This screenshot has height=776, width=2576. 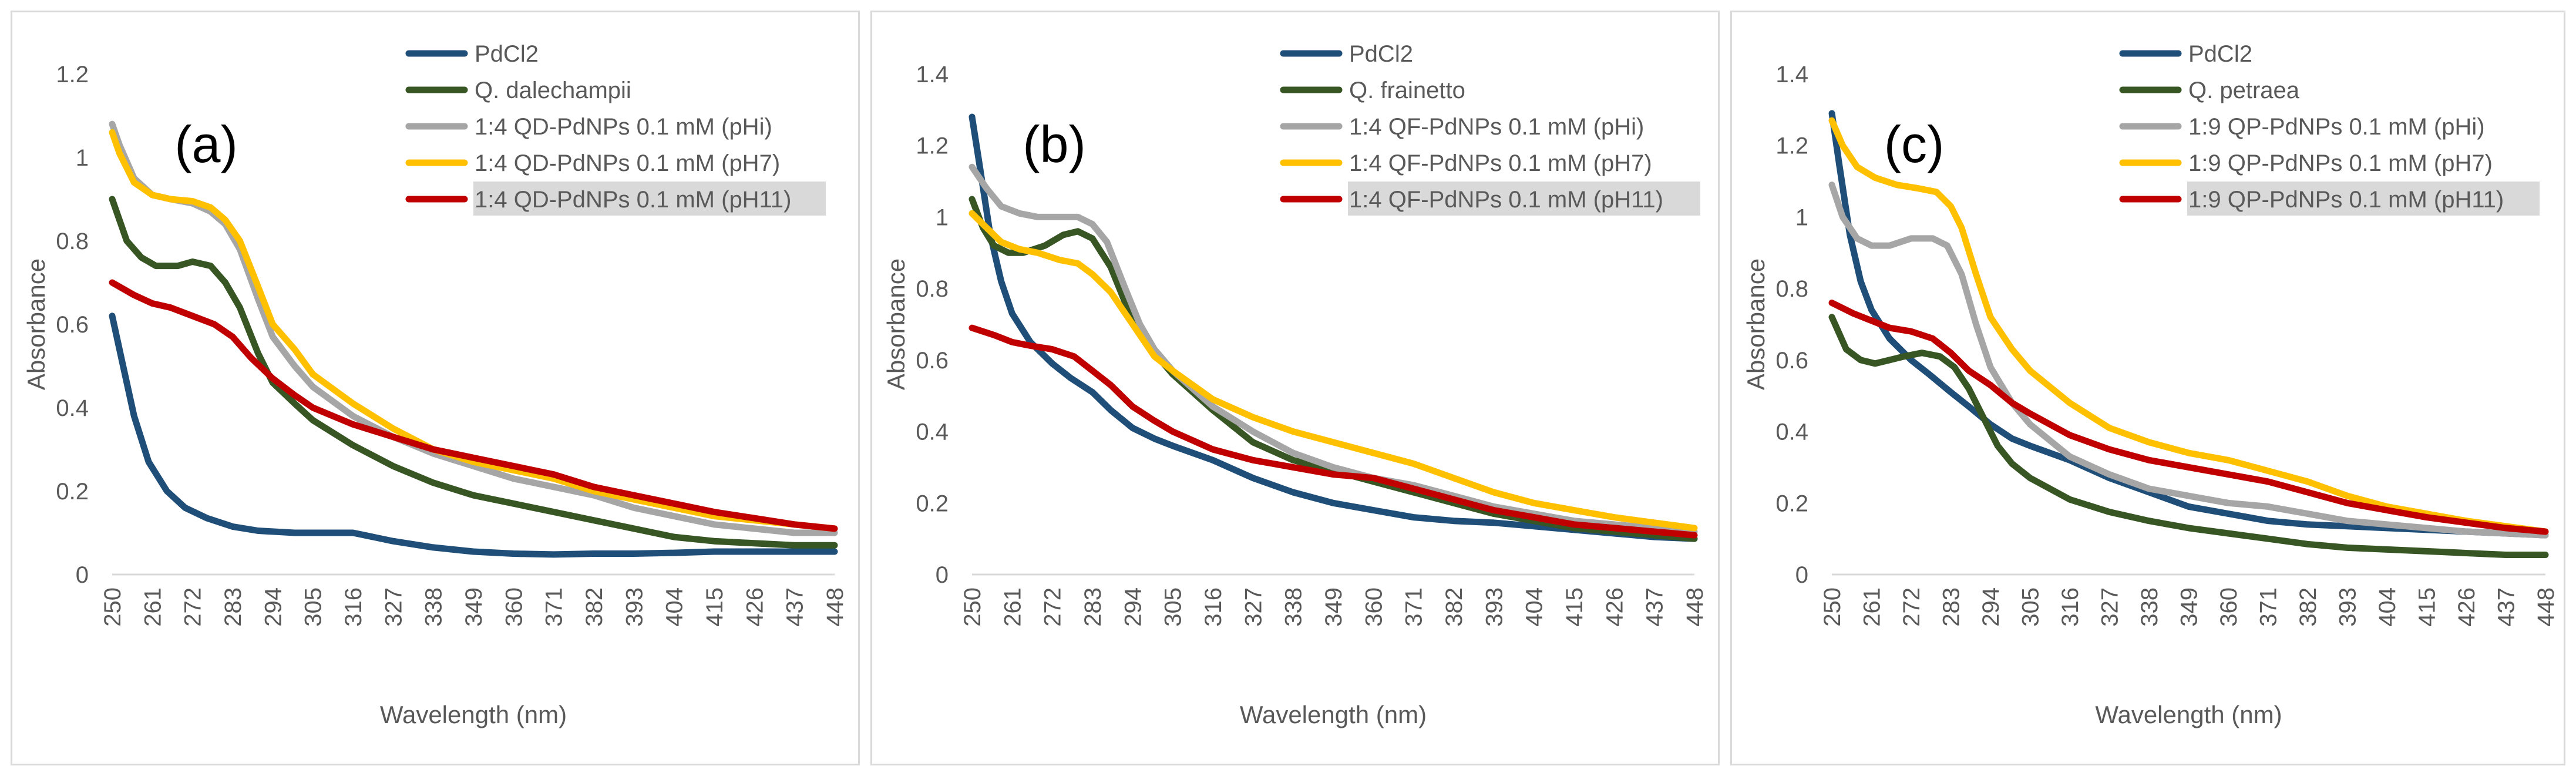 What do you see at coordinates (942, 575) in the screenshot?
I see `y-tick-label: 0` at bounding box center [942, 575].